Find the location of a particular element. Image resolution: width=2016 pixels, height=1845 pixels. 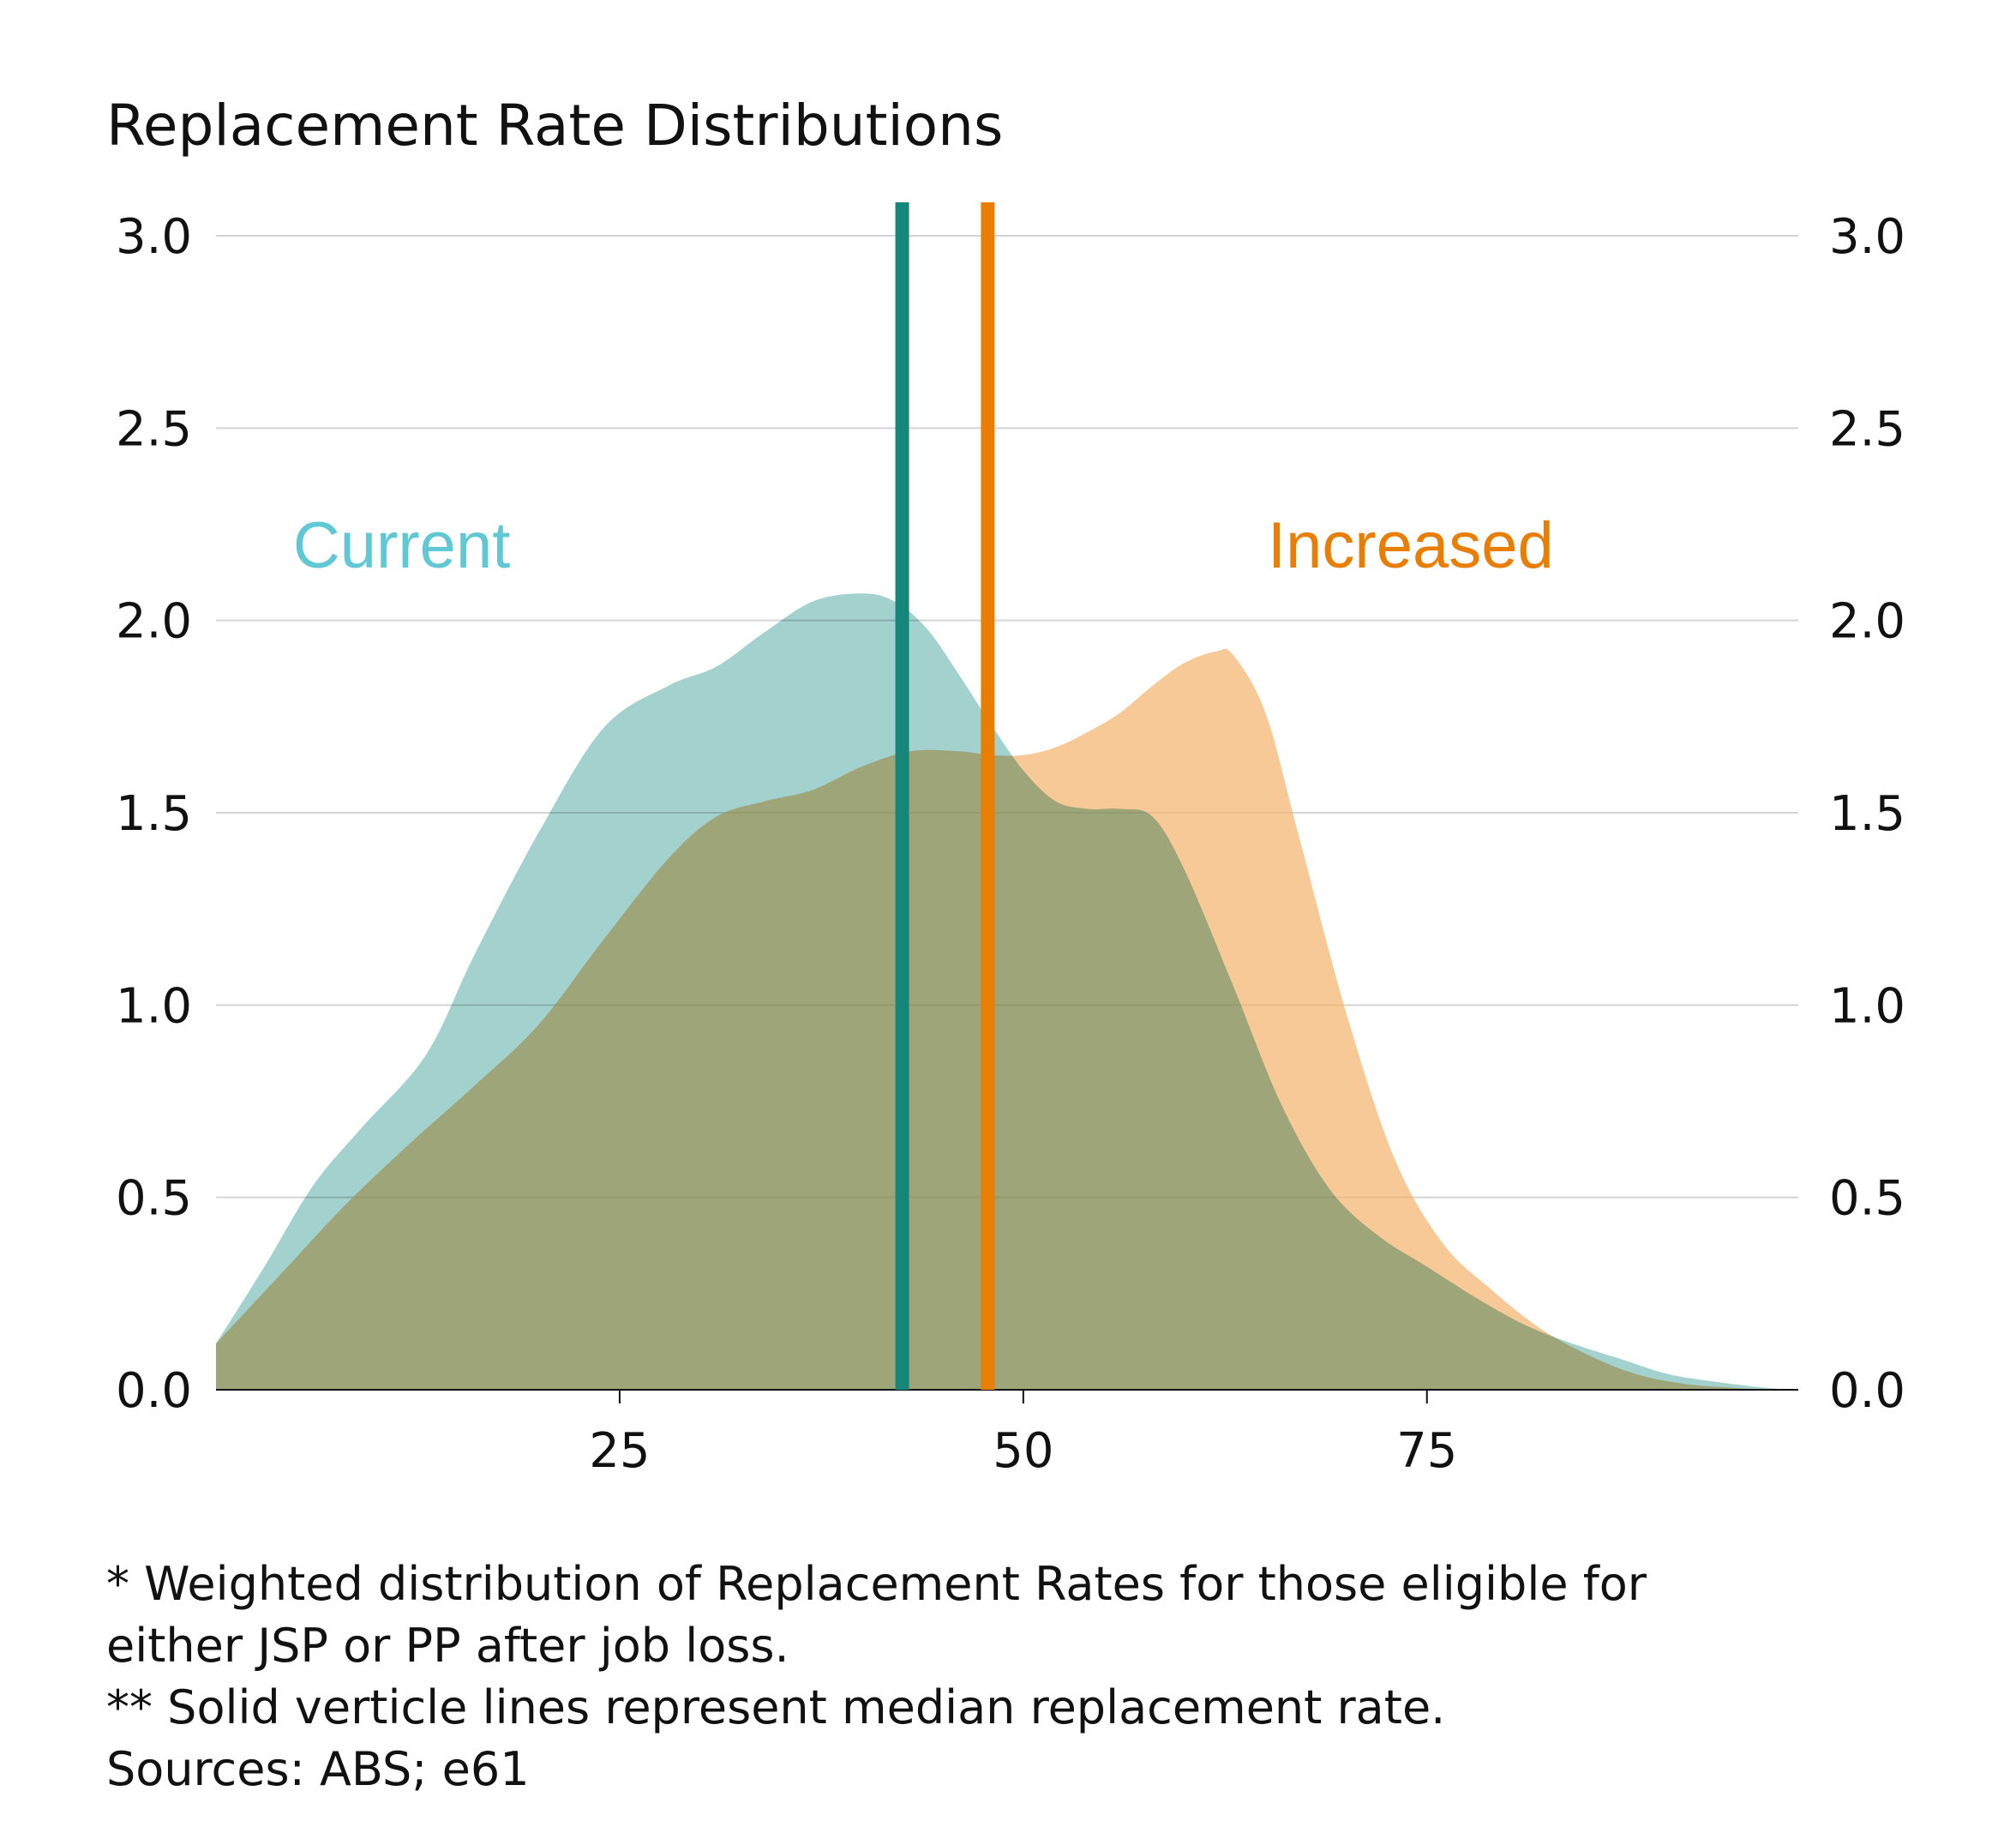

y-tick-label-right-0: 0.0 is located at coordinates (1867, 1391).